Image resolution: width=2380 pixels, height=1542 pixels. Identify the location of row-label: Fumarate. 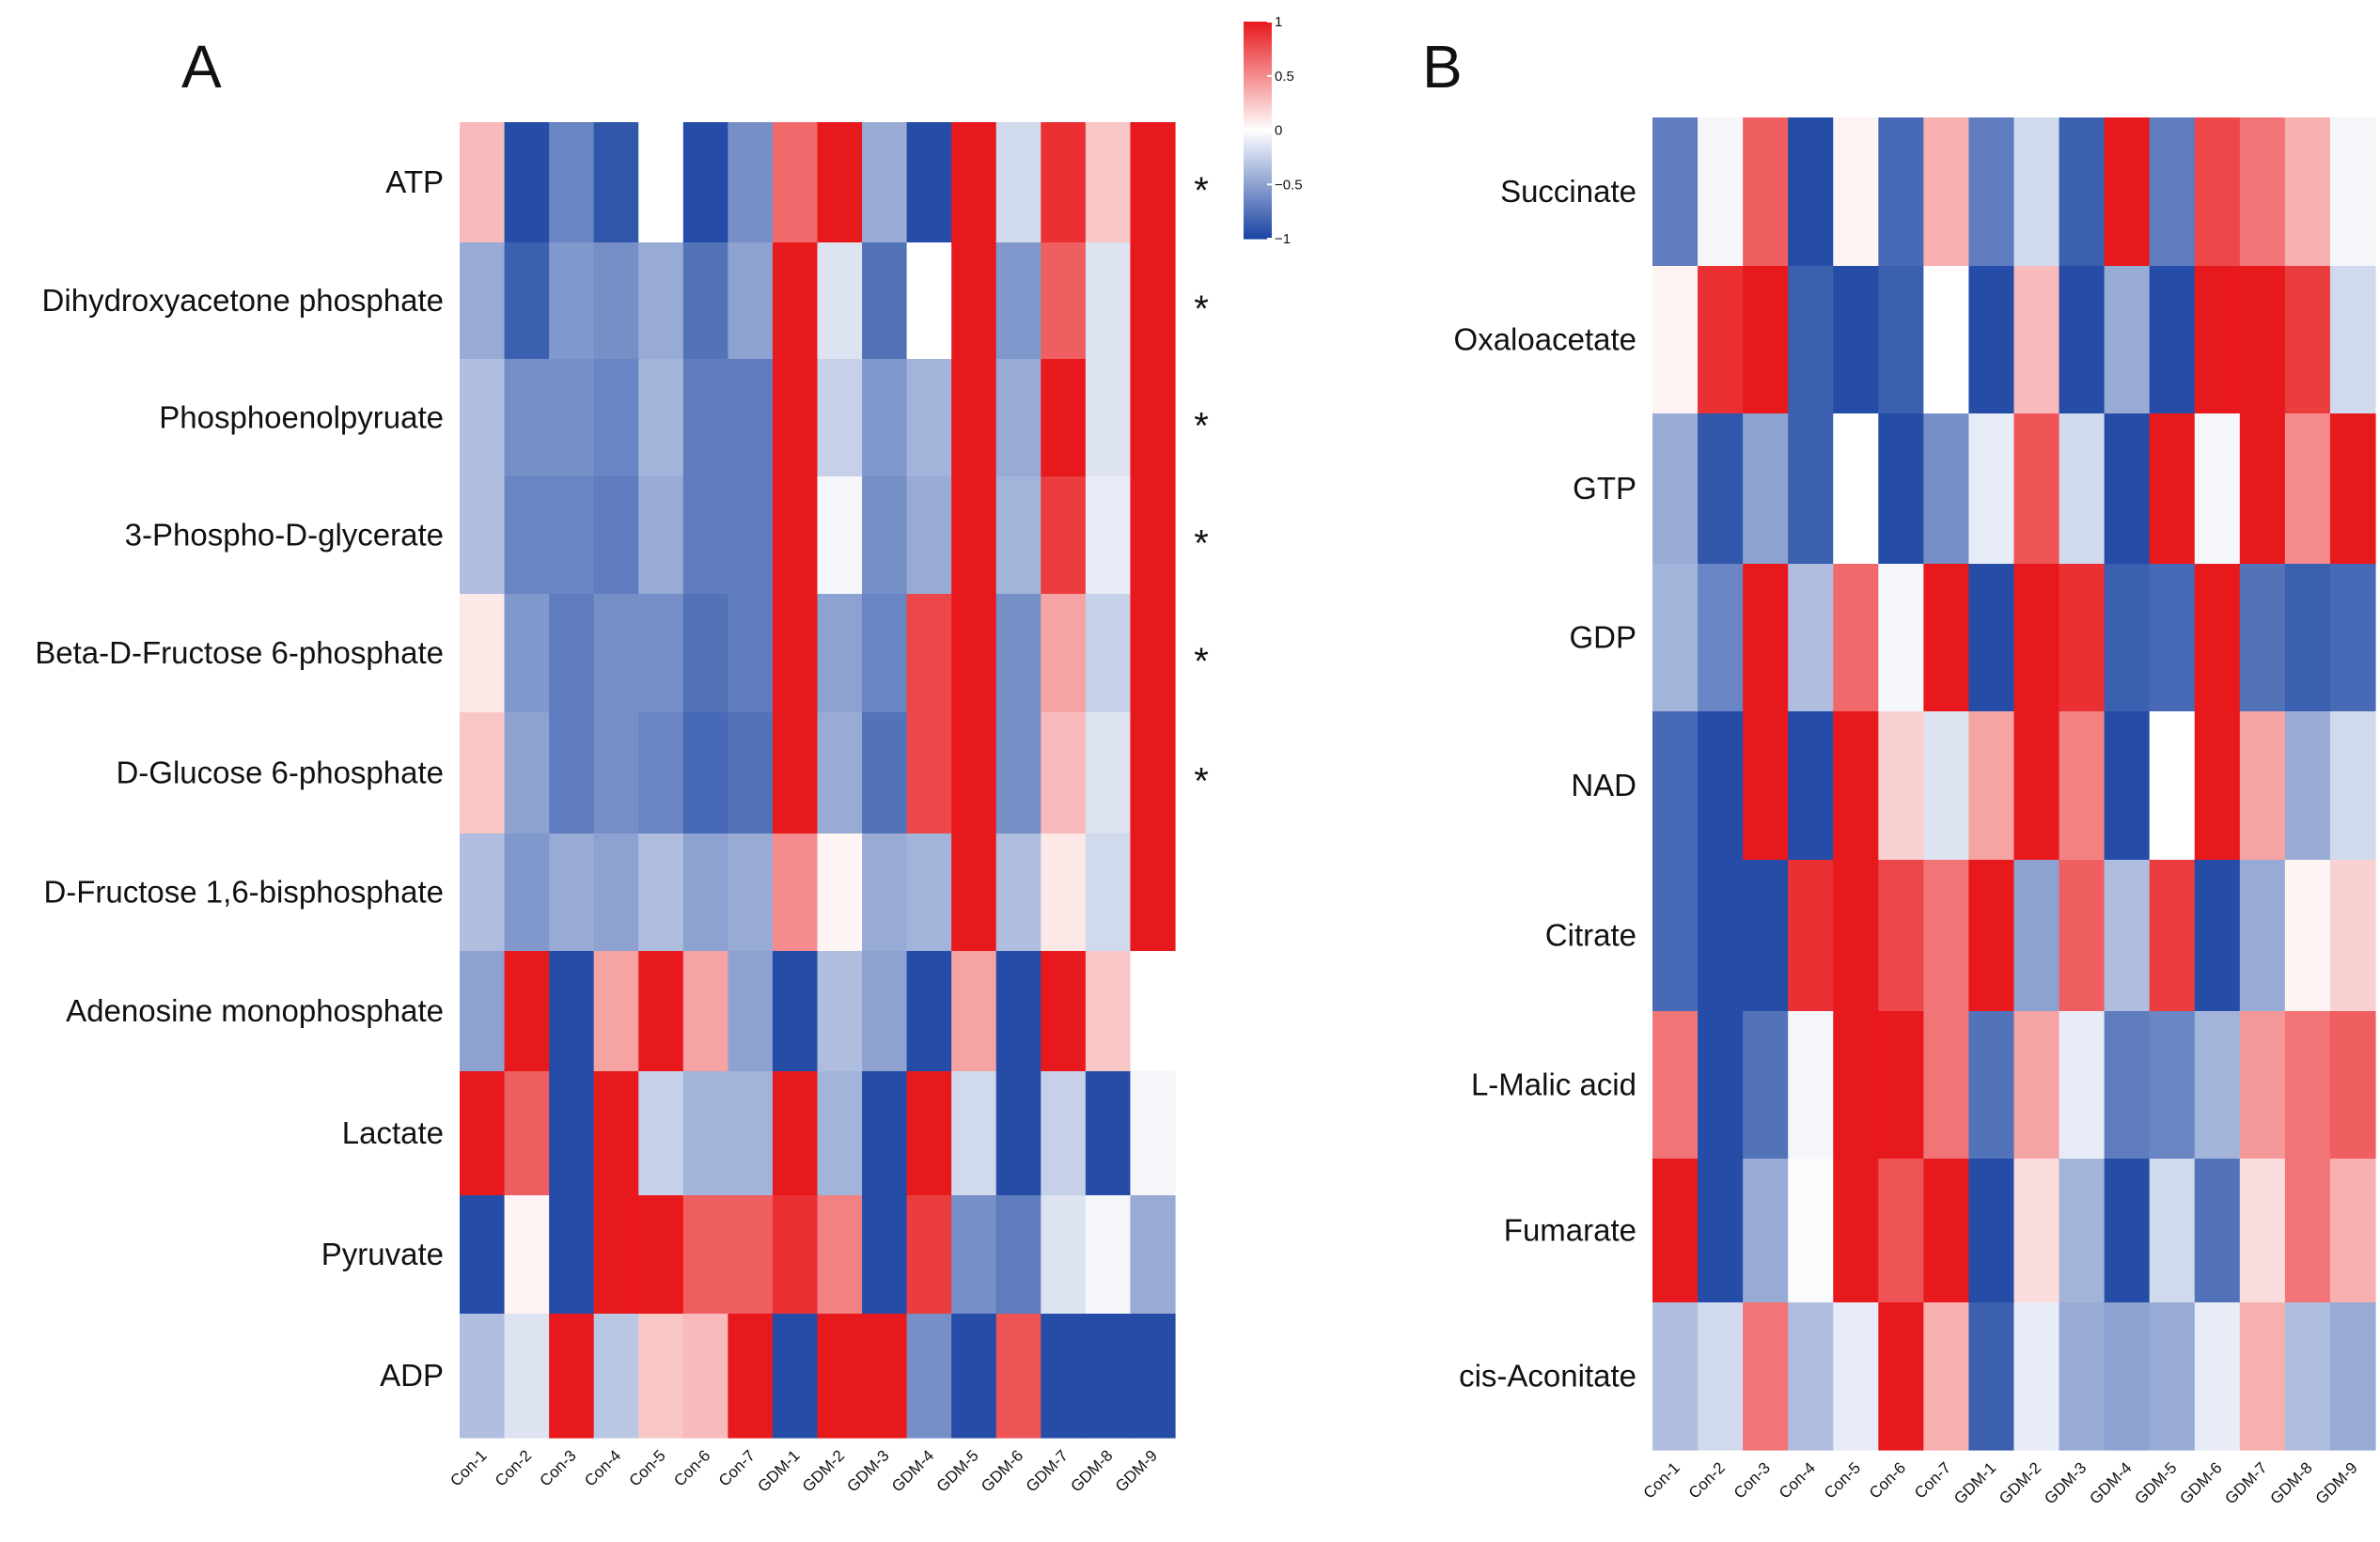
(1570, 1230).